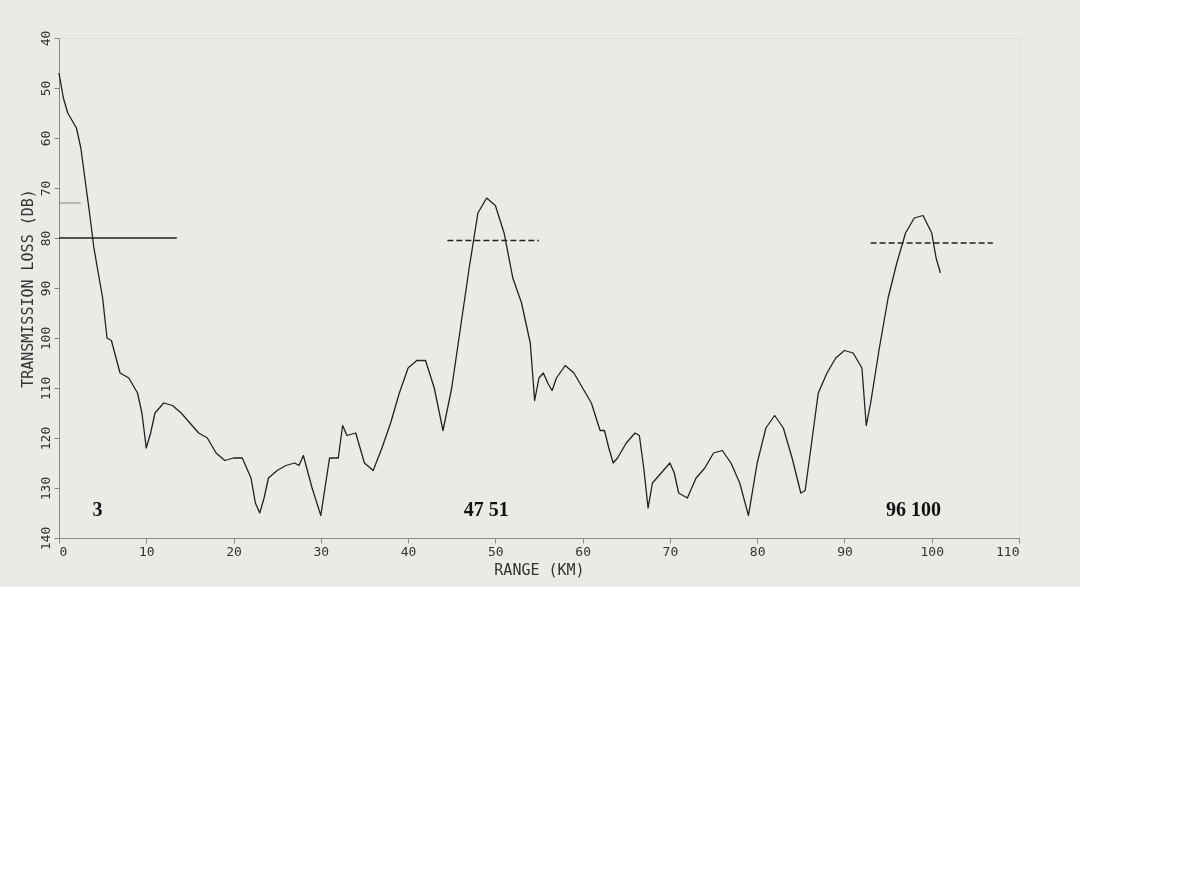  Describe the element at coordinates (539, 569) in the screenshot. I see `x-axis-title: RANGE (KM)` at that location.